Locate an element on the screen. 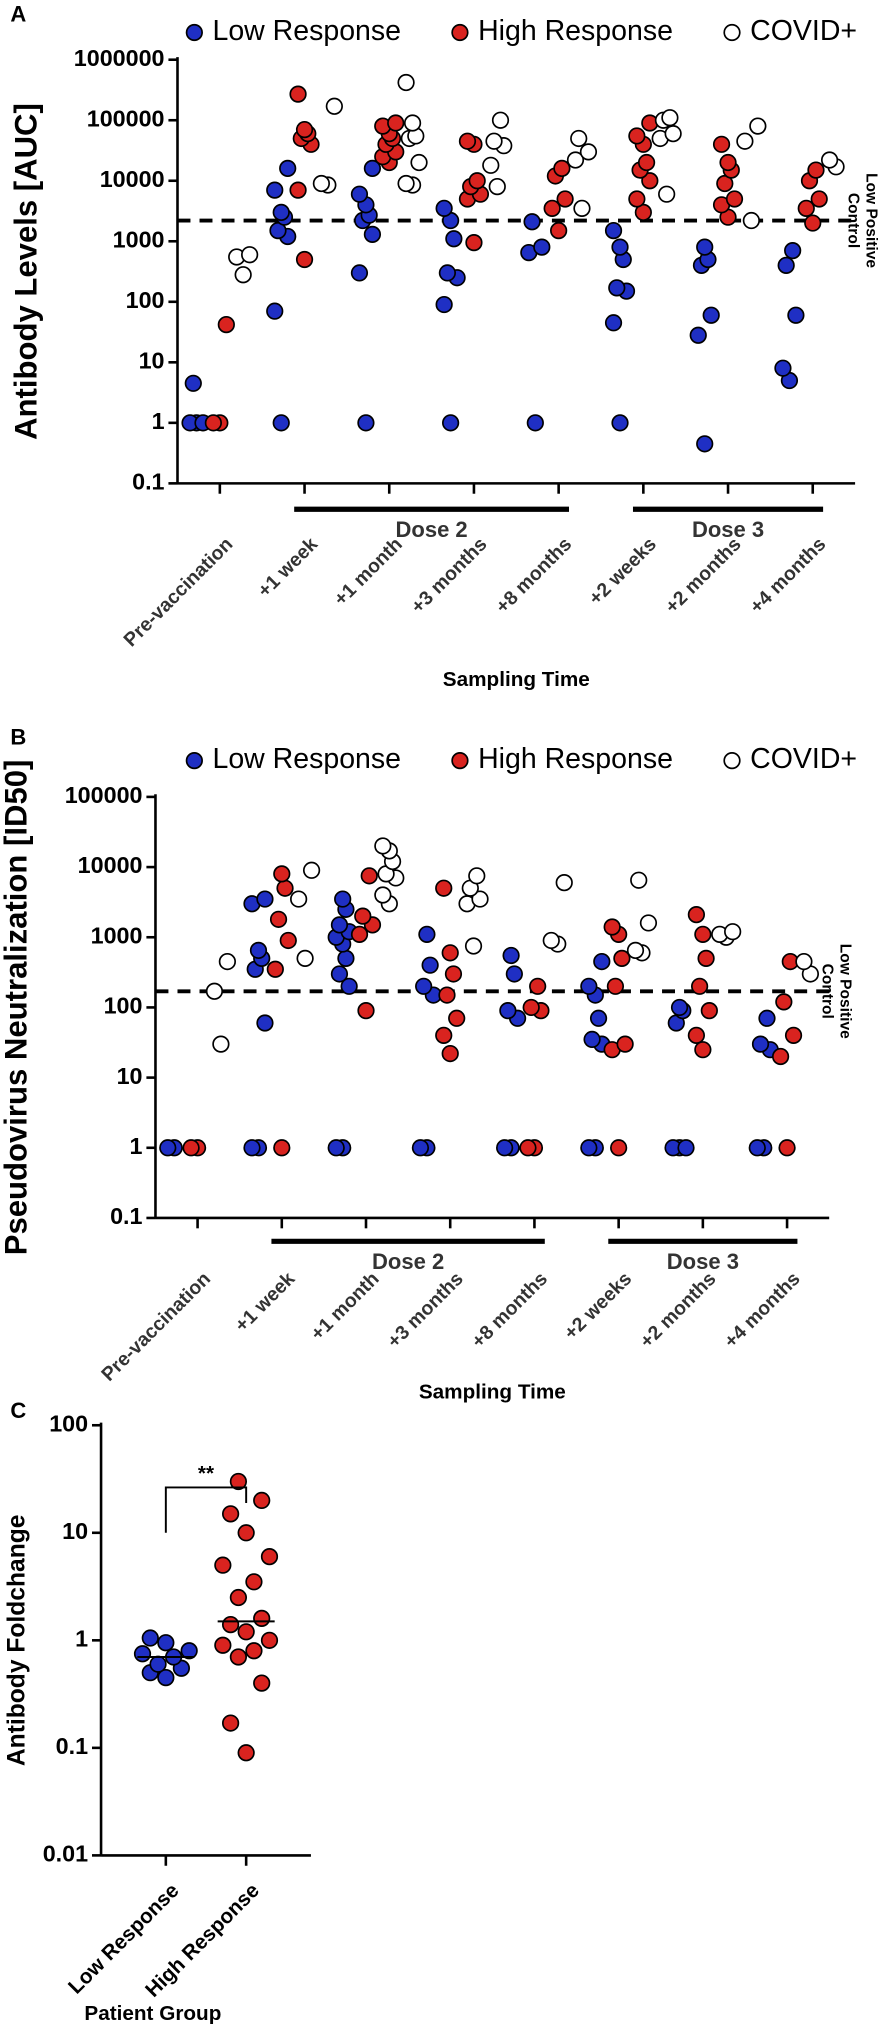 This screenshot has height=2033, width=881. x-tick-label: +4 months is located at coordinates (788, 575).